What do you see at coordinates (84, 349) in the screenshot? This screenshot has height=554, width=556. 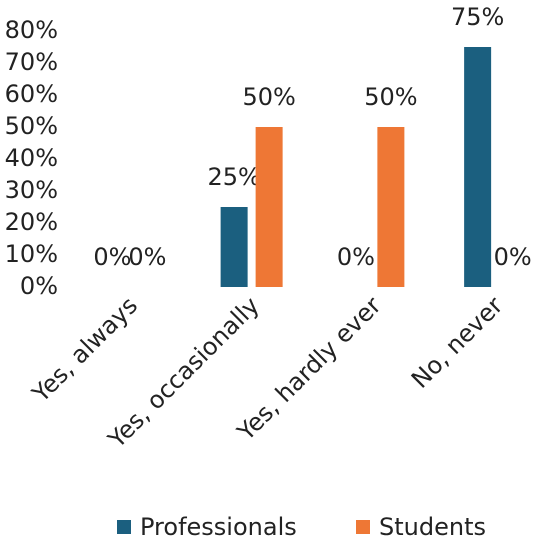 I see `x-tick-label: Yes, always` at bounding box center [84, 349].